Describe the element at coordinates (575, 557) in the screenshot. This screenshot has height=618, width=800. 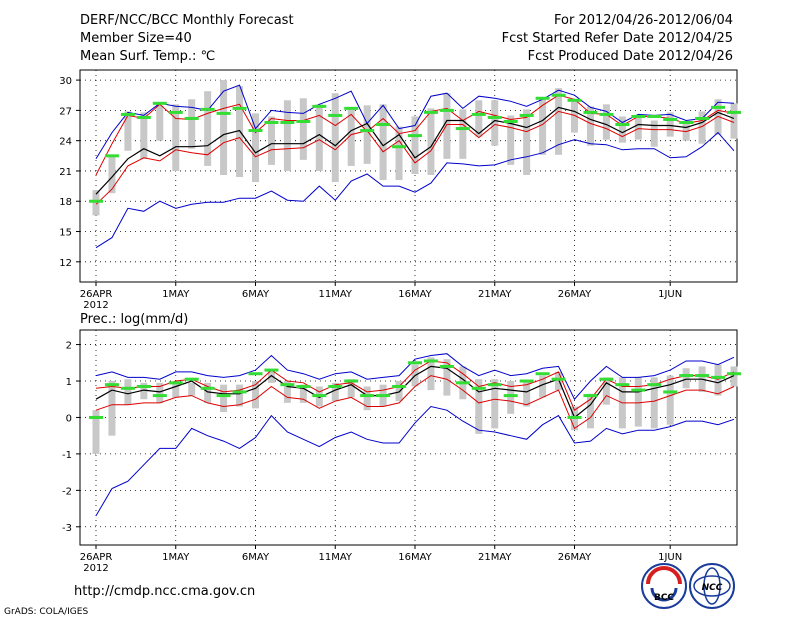
I see `x-tick-label: 26MAY` at that location.